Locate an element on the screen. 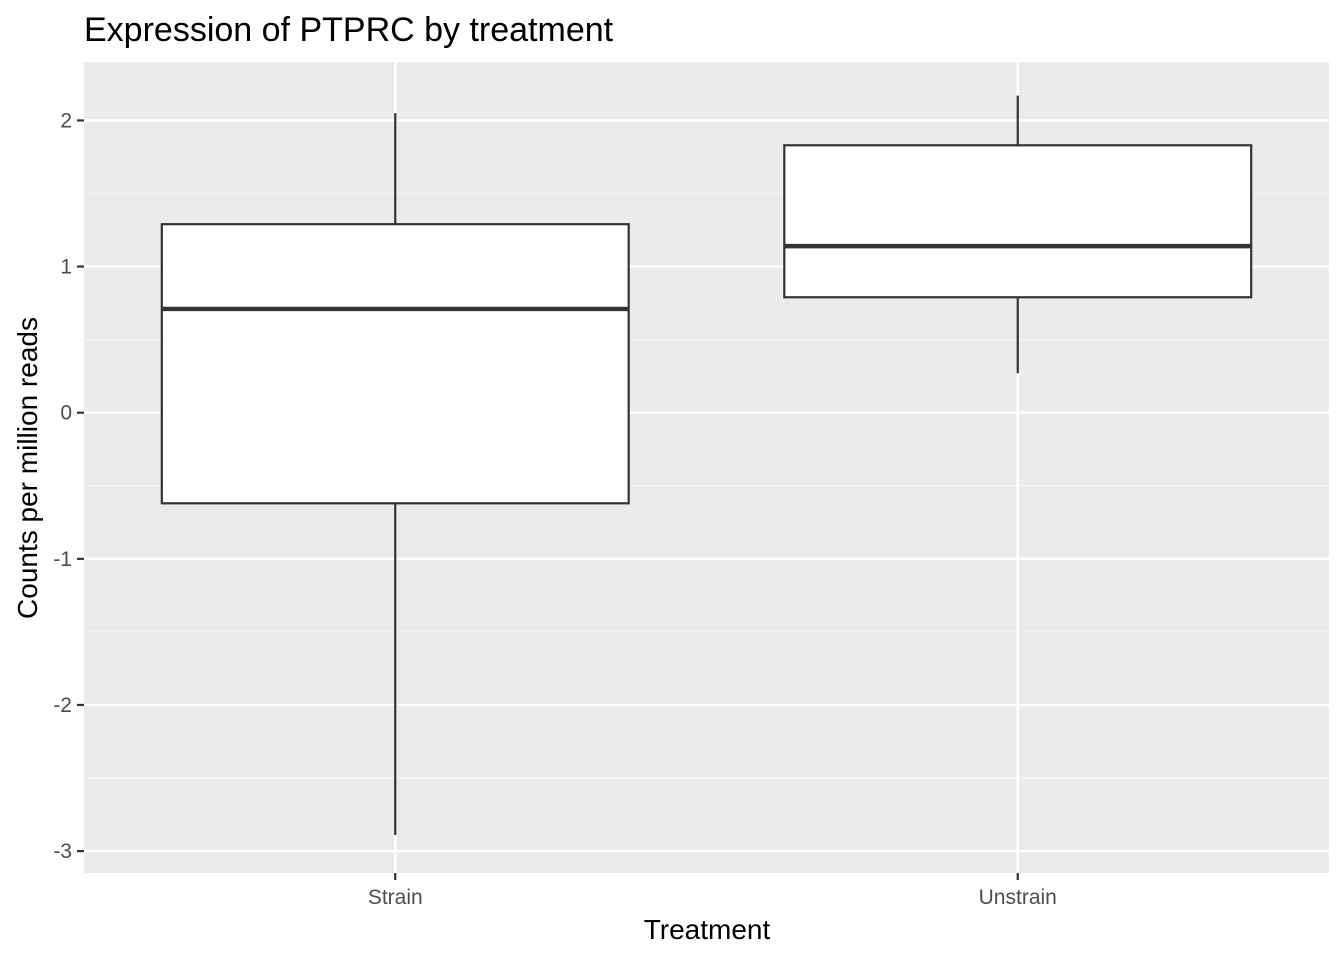  x-tick-label: Strain is located at coordinates (395, 897).